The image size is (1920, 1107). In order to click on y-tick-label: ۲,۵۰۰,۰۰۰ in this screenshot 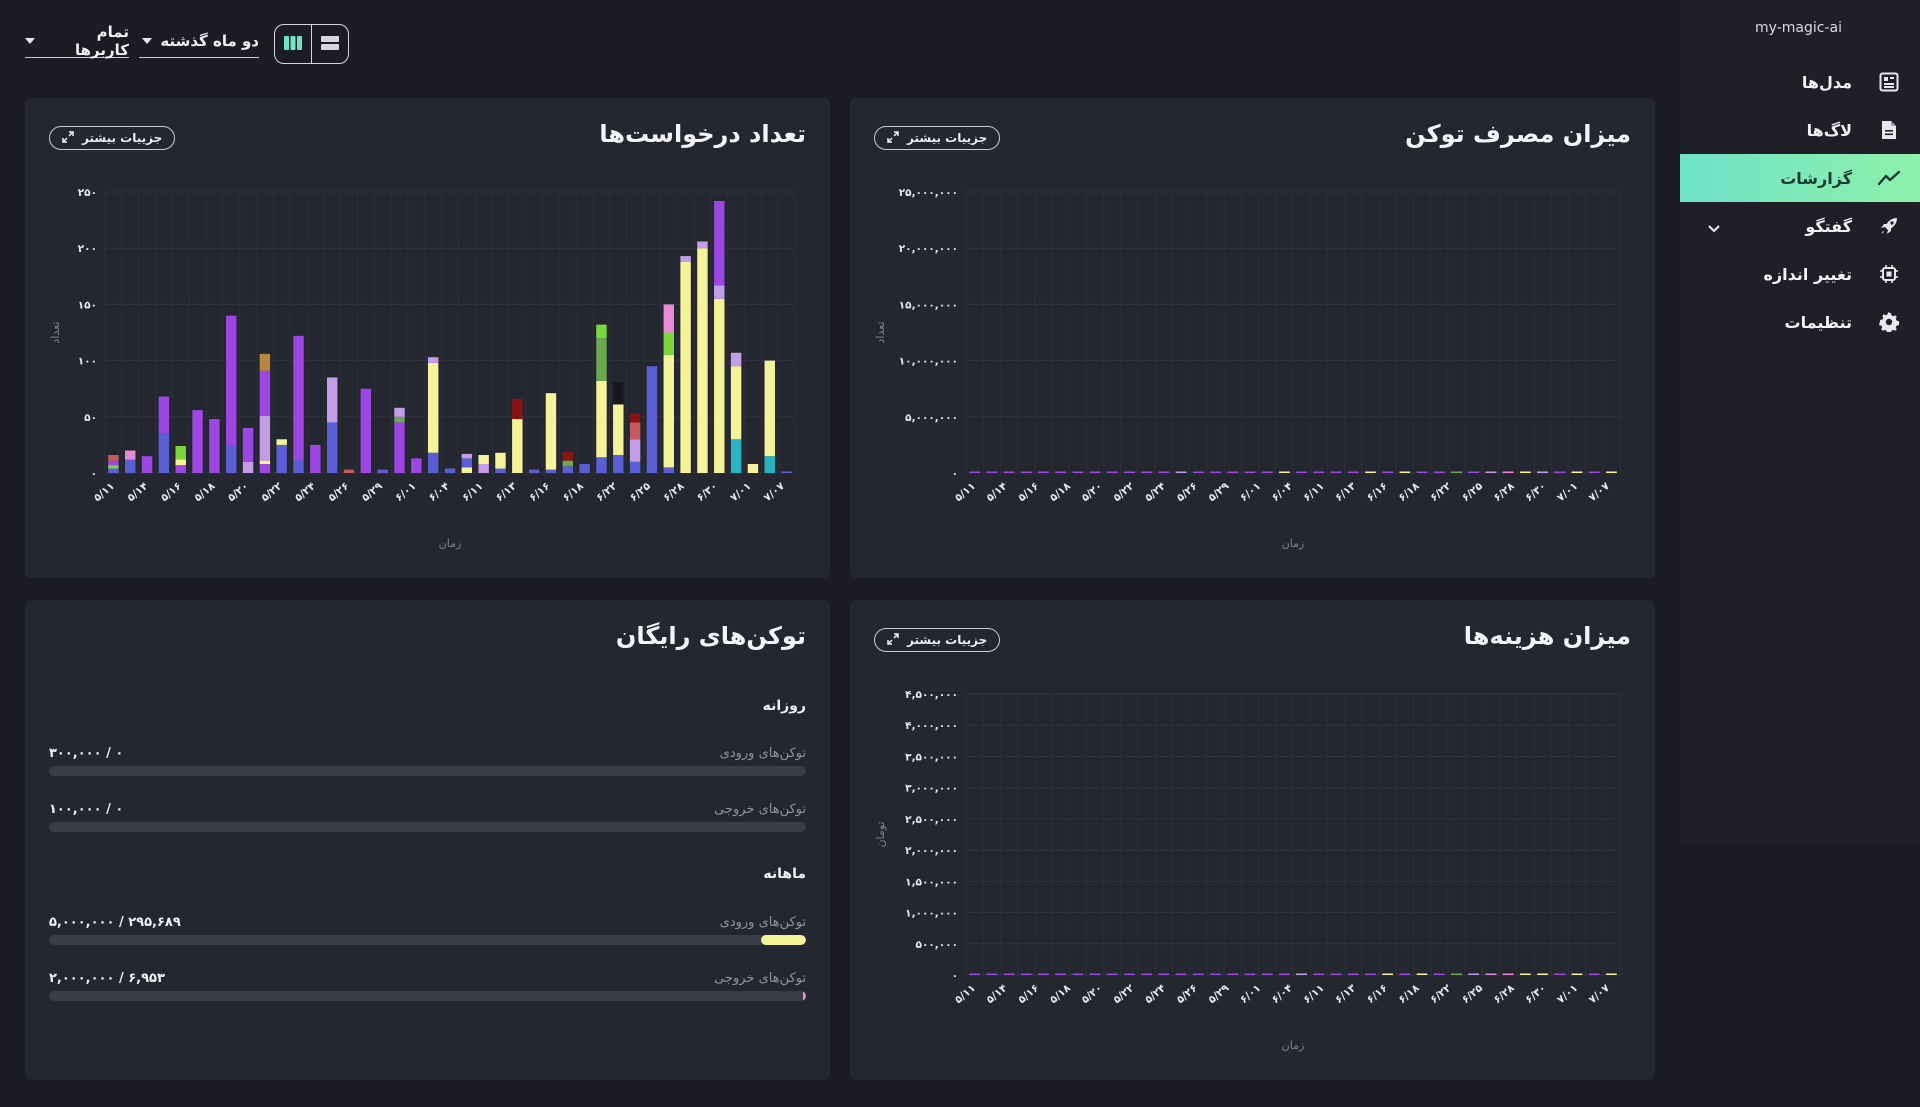, I will do `click(931, 820)`.